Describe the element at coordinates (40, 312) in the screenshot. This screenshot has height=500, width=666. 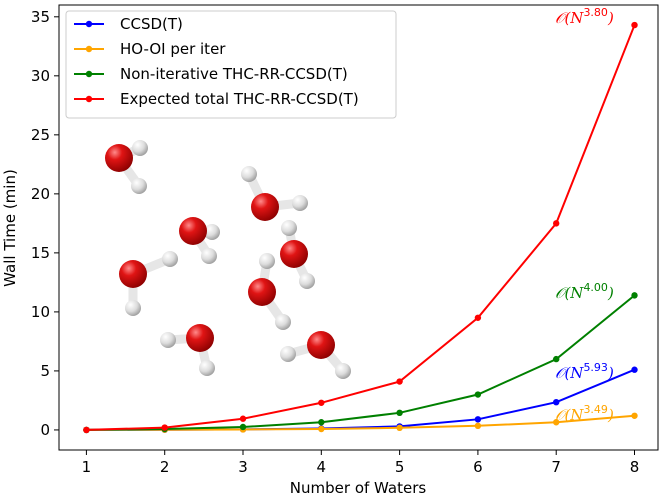
I see `y-tick-label: 10` at that location.